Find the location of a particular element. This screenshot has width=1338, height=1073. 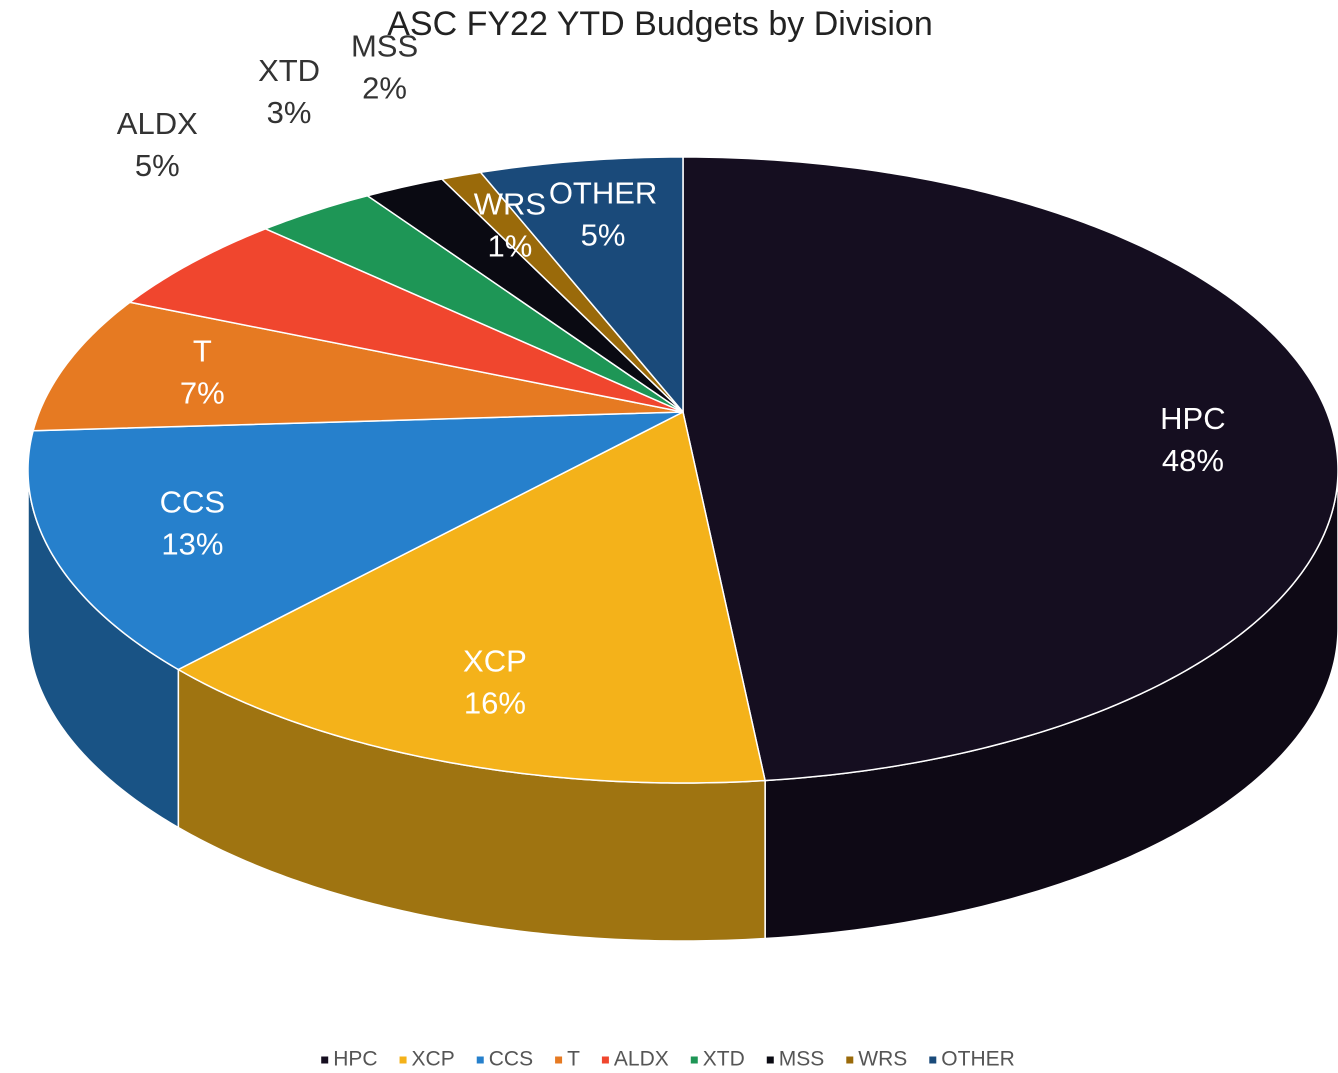

data-label-name: MSS is located at coordinates (384, 45).